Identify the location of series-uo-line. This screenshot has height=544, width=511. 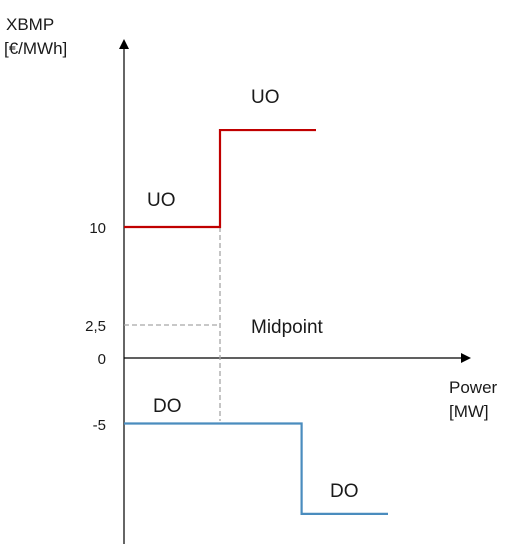
(220, 178).